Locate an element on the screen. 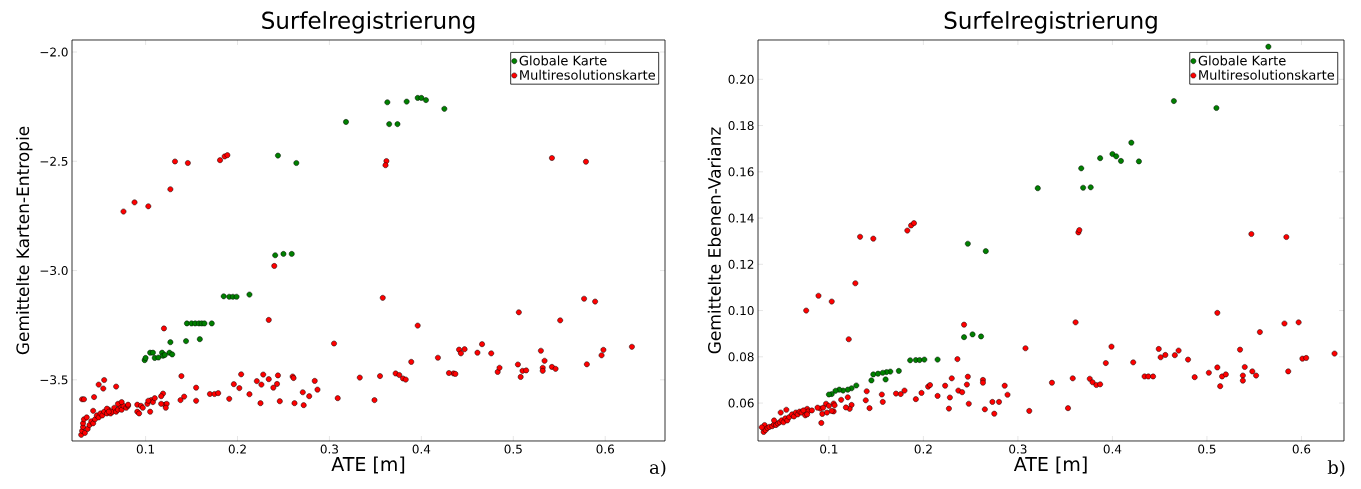  y-tick-label: 0.18 is located at coordinates (741, 126).